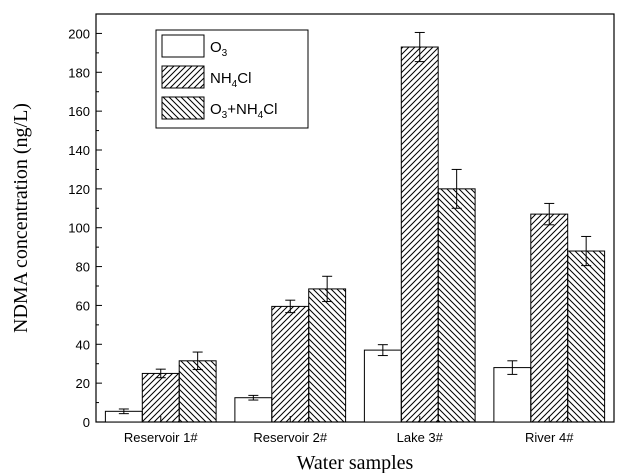  I want to click on y-tick-label: 0, so click(86, 422).